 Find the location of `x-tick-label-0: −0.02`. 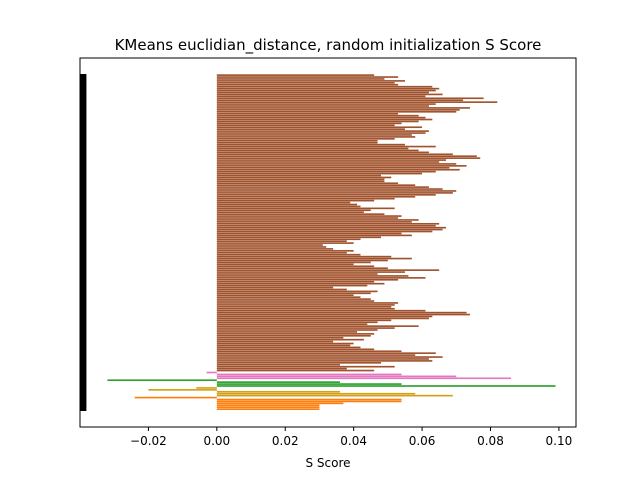

x-tick-label-0: −0.02 is located at coordinates (148, 441).